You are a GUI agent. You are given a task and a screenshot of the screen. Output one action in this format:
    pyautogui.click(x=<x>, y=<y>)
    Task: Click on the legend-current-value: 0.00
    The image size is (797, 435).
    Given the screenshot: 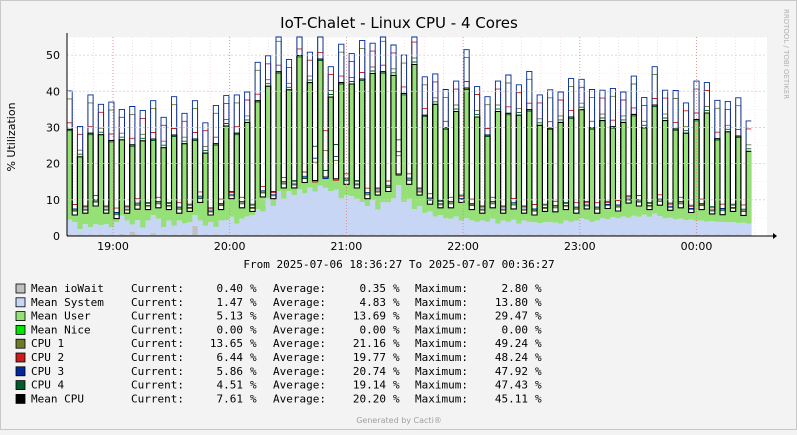 What is the action you would take?
    pyautogui.click(x=230, y=329)
    